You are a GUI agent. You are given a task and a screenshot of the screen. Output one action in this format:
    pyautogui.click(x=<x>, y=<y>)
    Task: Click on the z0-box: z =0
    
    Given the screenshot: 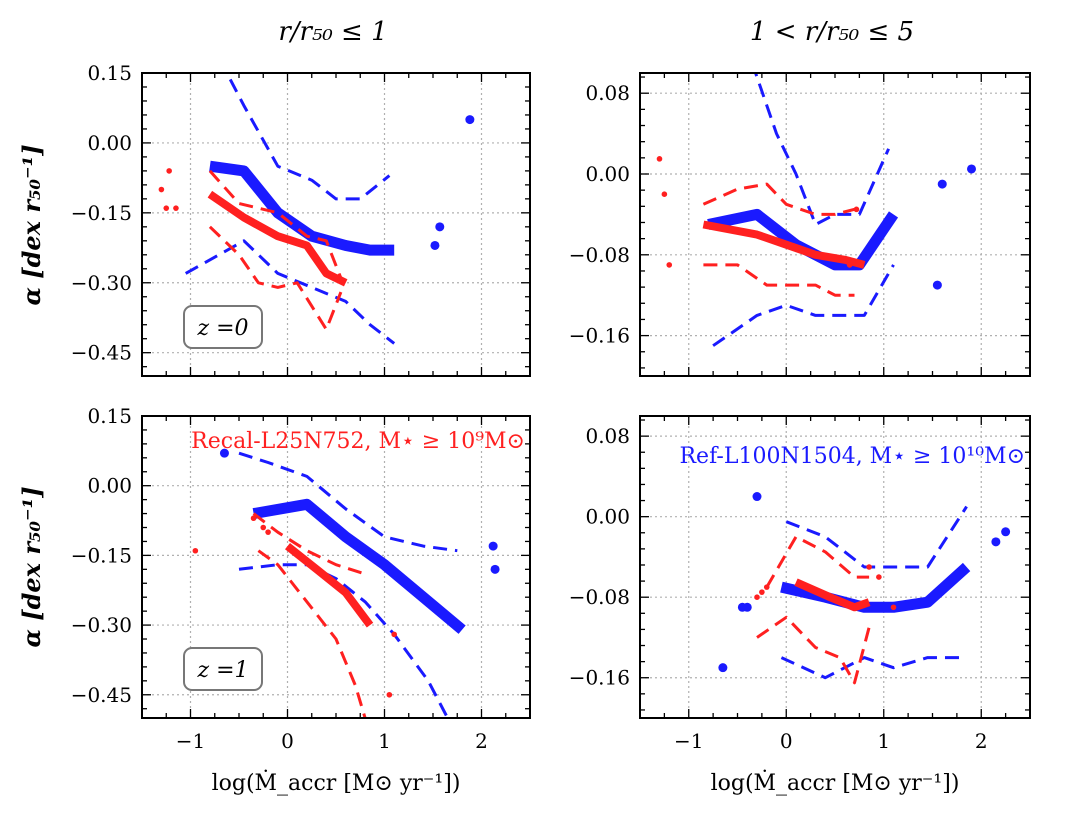 What is the action you would take?
    pyautogui.click(x=223, y=327)
    